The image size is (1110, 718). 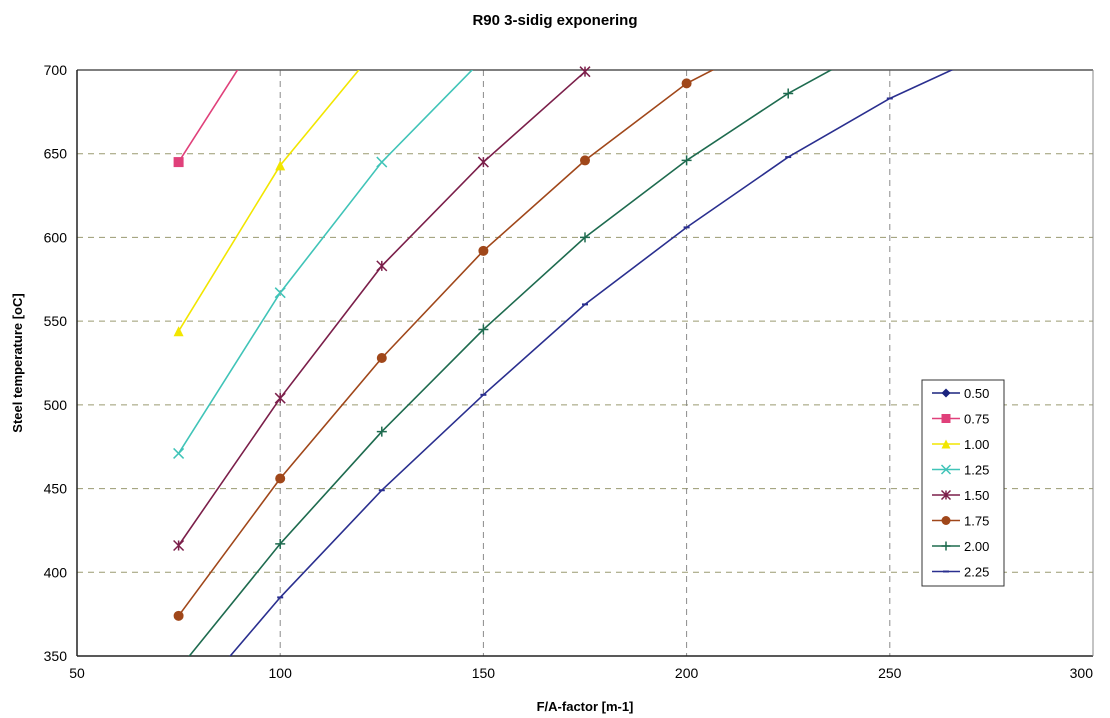 What do you see at coordinates (960, 521) in the screenshot?
I see `legend-item: 1.75` at bounding box center [960, 521].